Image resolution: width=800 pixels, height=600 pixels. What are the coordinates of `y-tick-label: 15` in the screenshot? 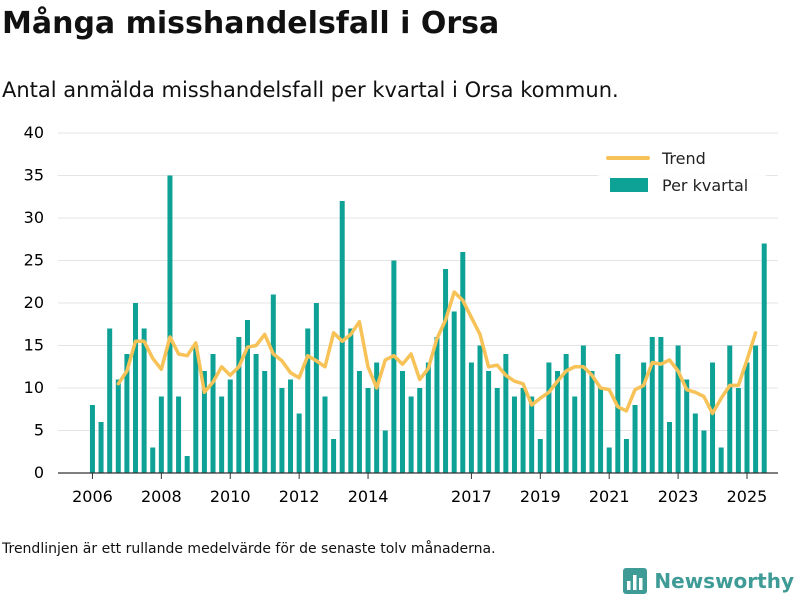 It's located at (34, 345).